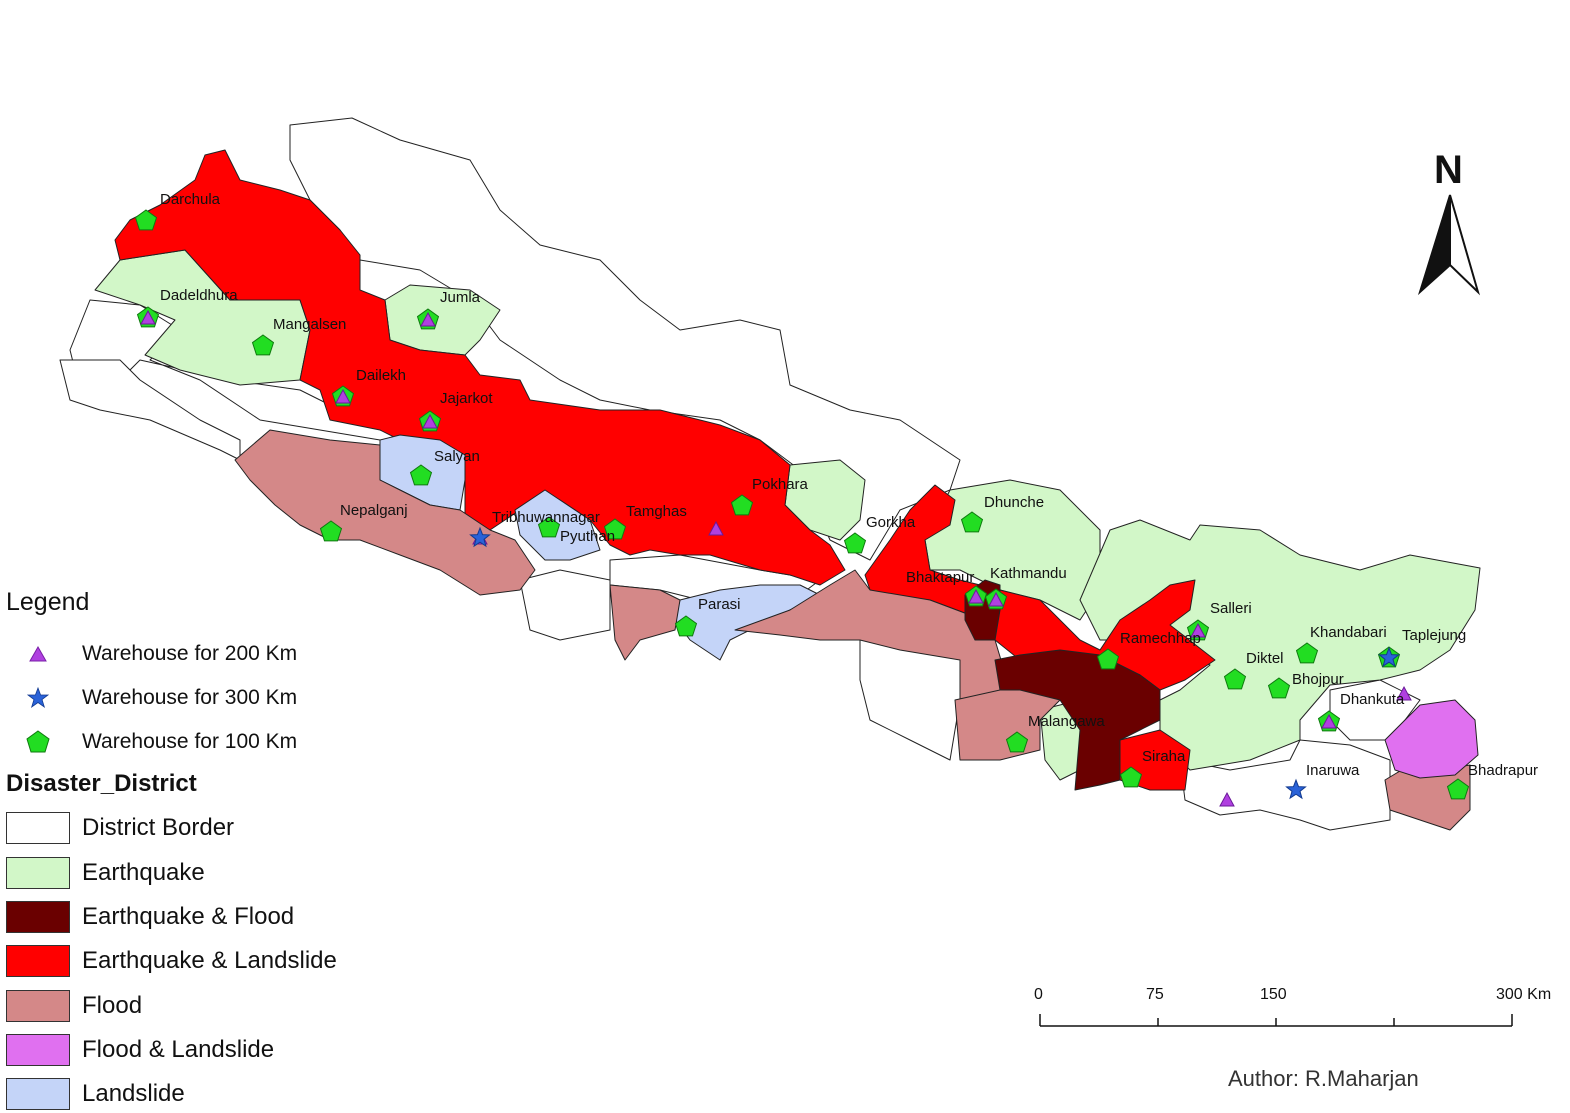  I want to click on flood-landslide-districts, so click(1431, 739).